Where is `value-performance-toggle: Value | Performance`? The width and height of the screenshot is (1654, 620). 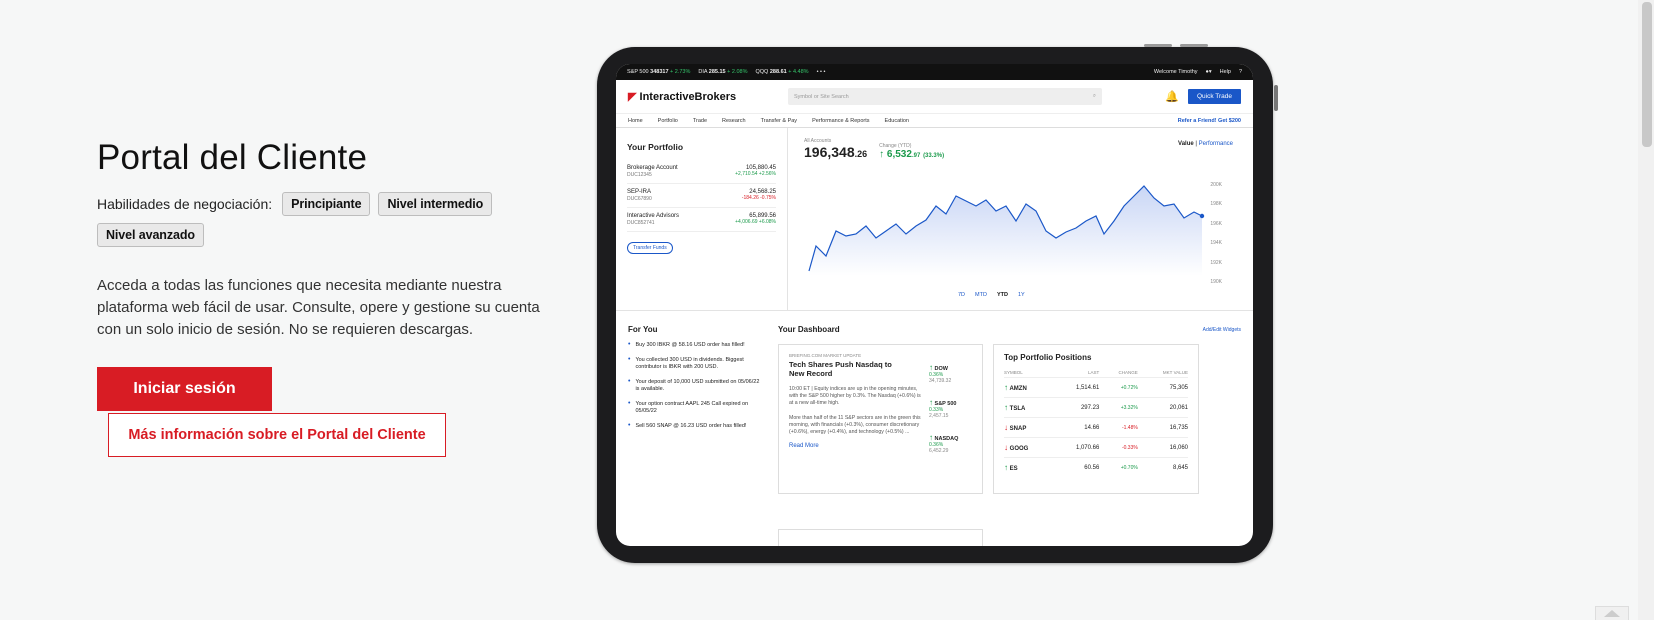 value-performance-toggle: Value | Performance is located at coordinates (1205, 144).